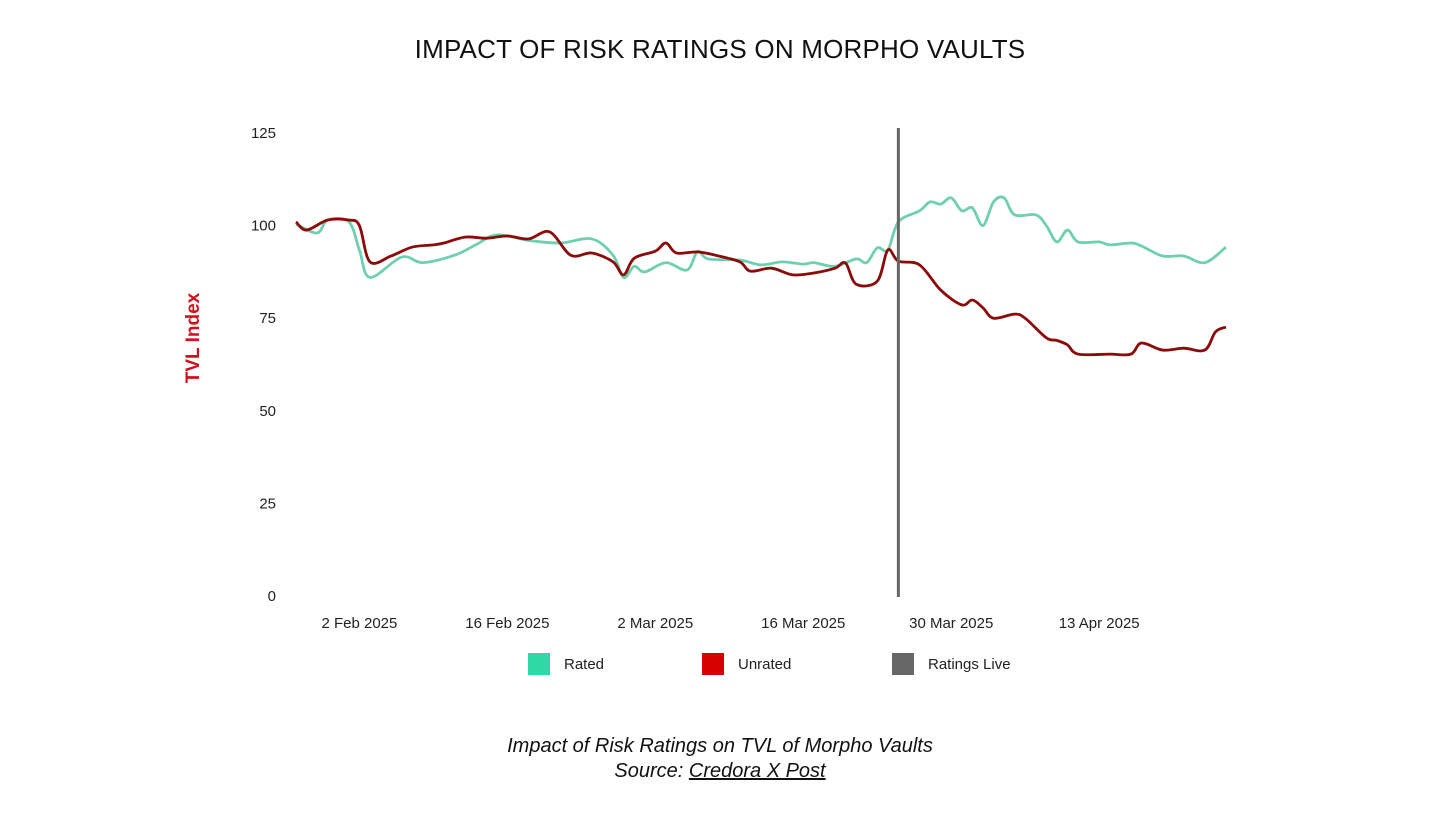 The height and width of the screenshot is (816, 1440). I want to click on legend-label: Unrated, so click(765, 664).